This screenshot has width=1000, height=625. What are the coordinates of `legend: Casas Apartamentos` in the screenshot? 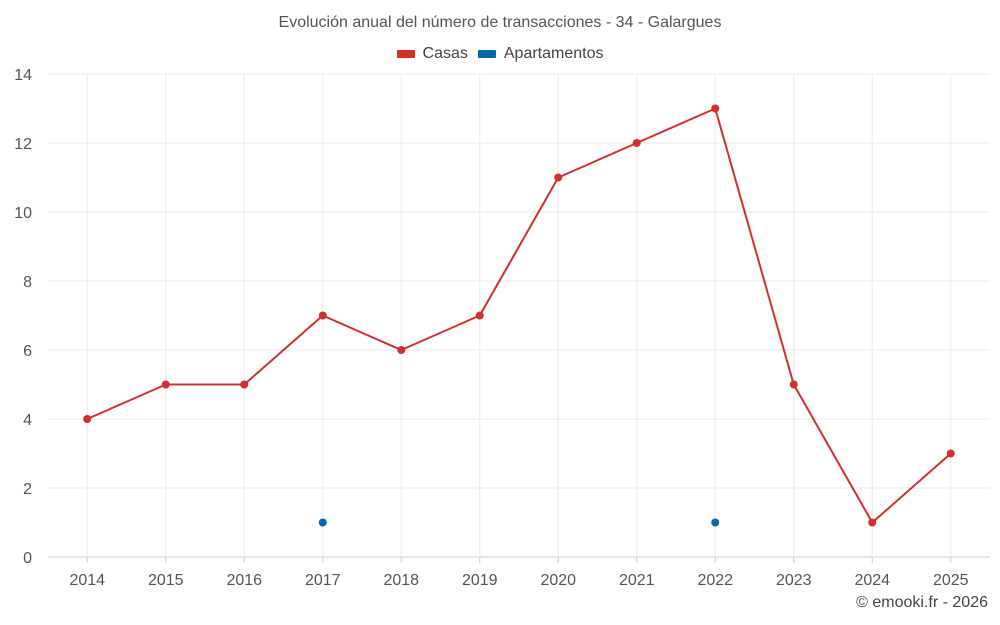 It's located at (500, 54).